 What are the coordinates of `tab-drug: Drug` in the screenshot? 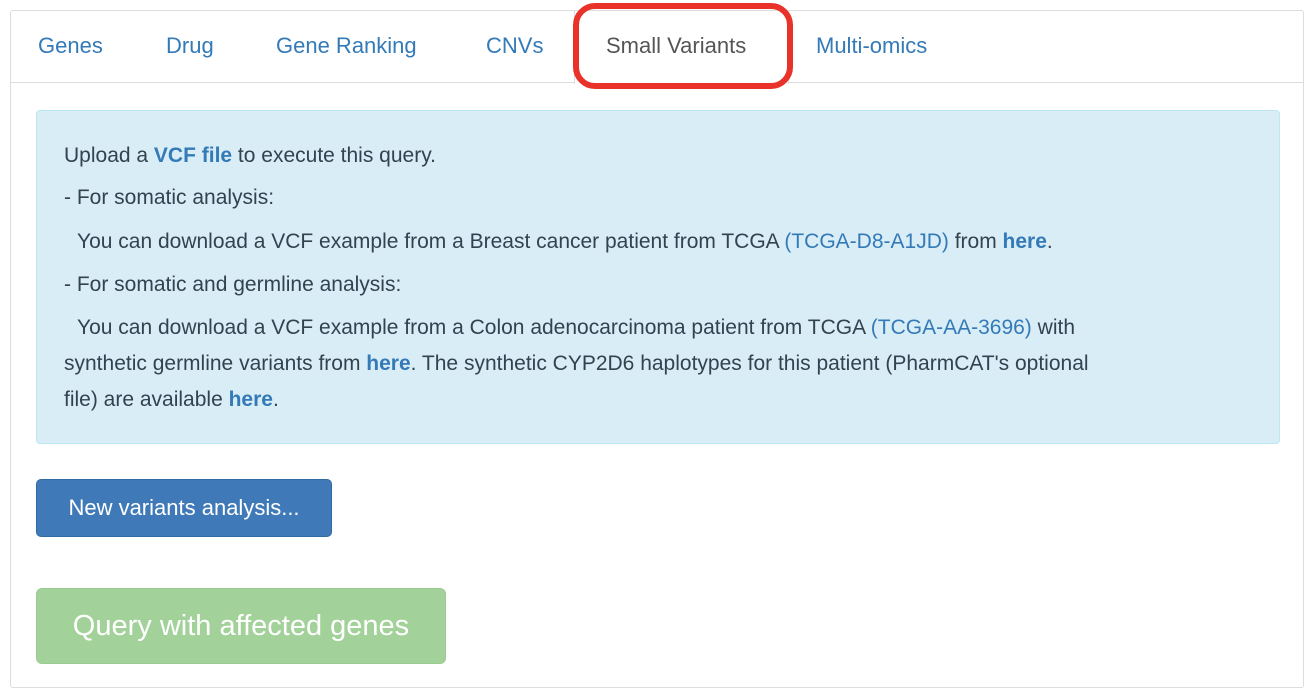 It's located at (190, 45).